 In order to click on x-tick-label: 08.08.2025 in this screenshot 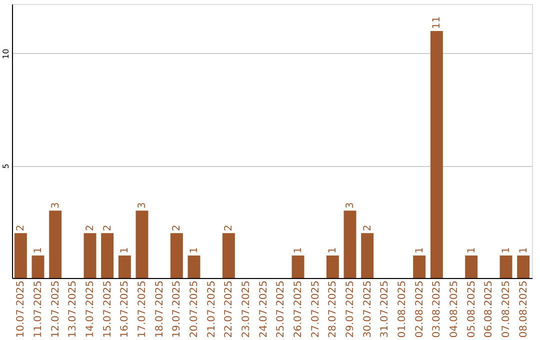, I will do `click(524, 309)`.